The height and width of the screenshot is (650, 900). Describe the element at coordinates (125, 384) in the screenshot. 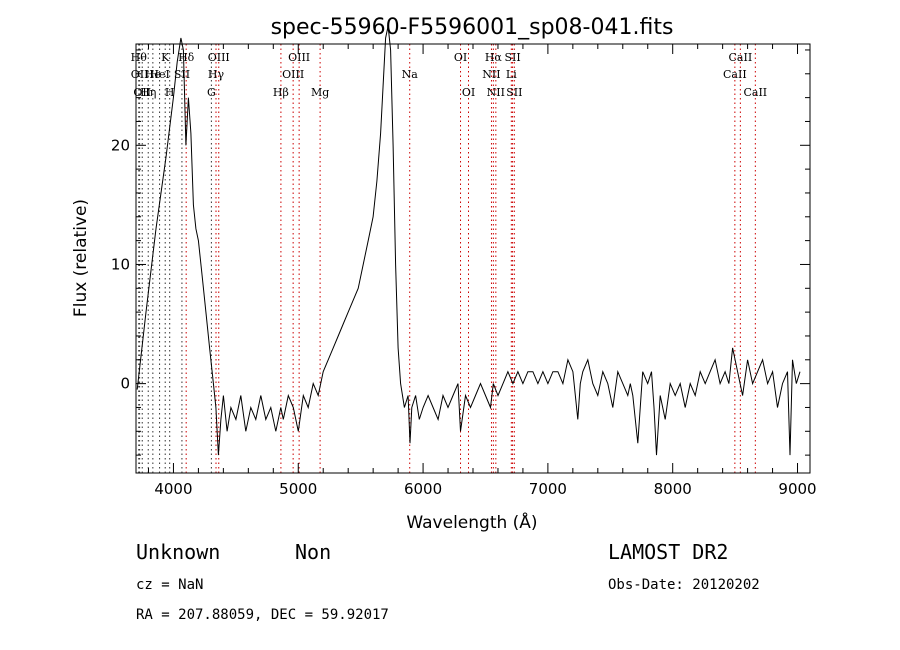

I see `y-tick-label: 0` at that location.